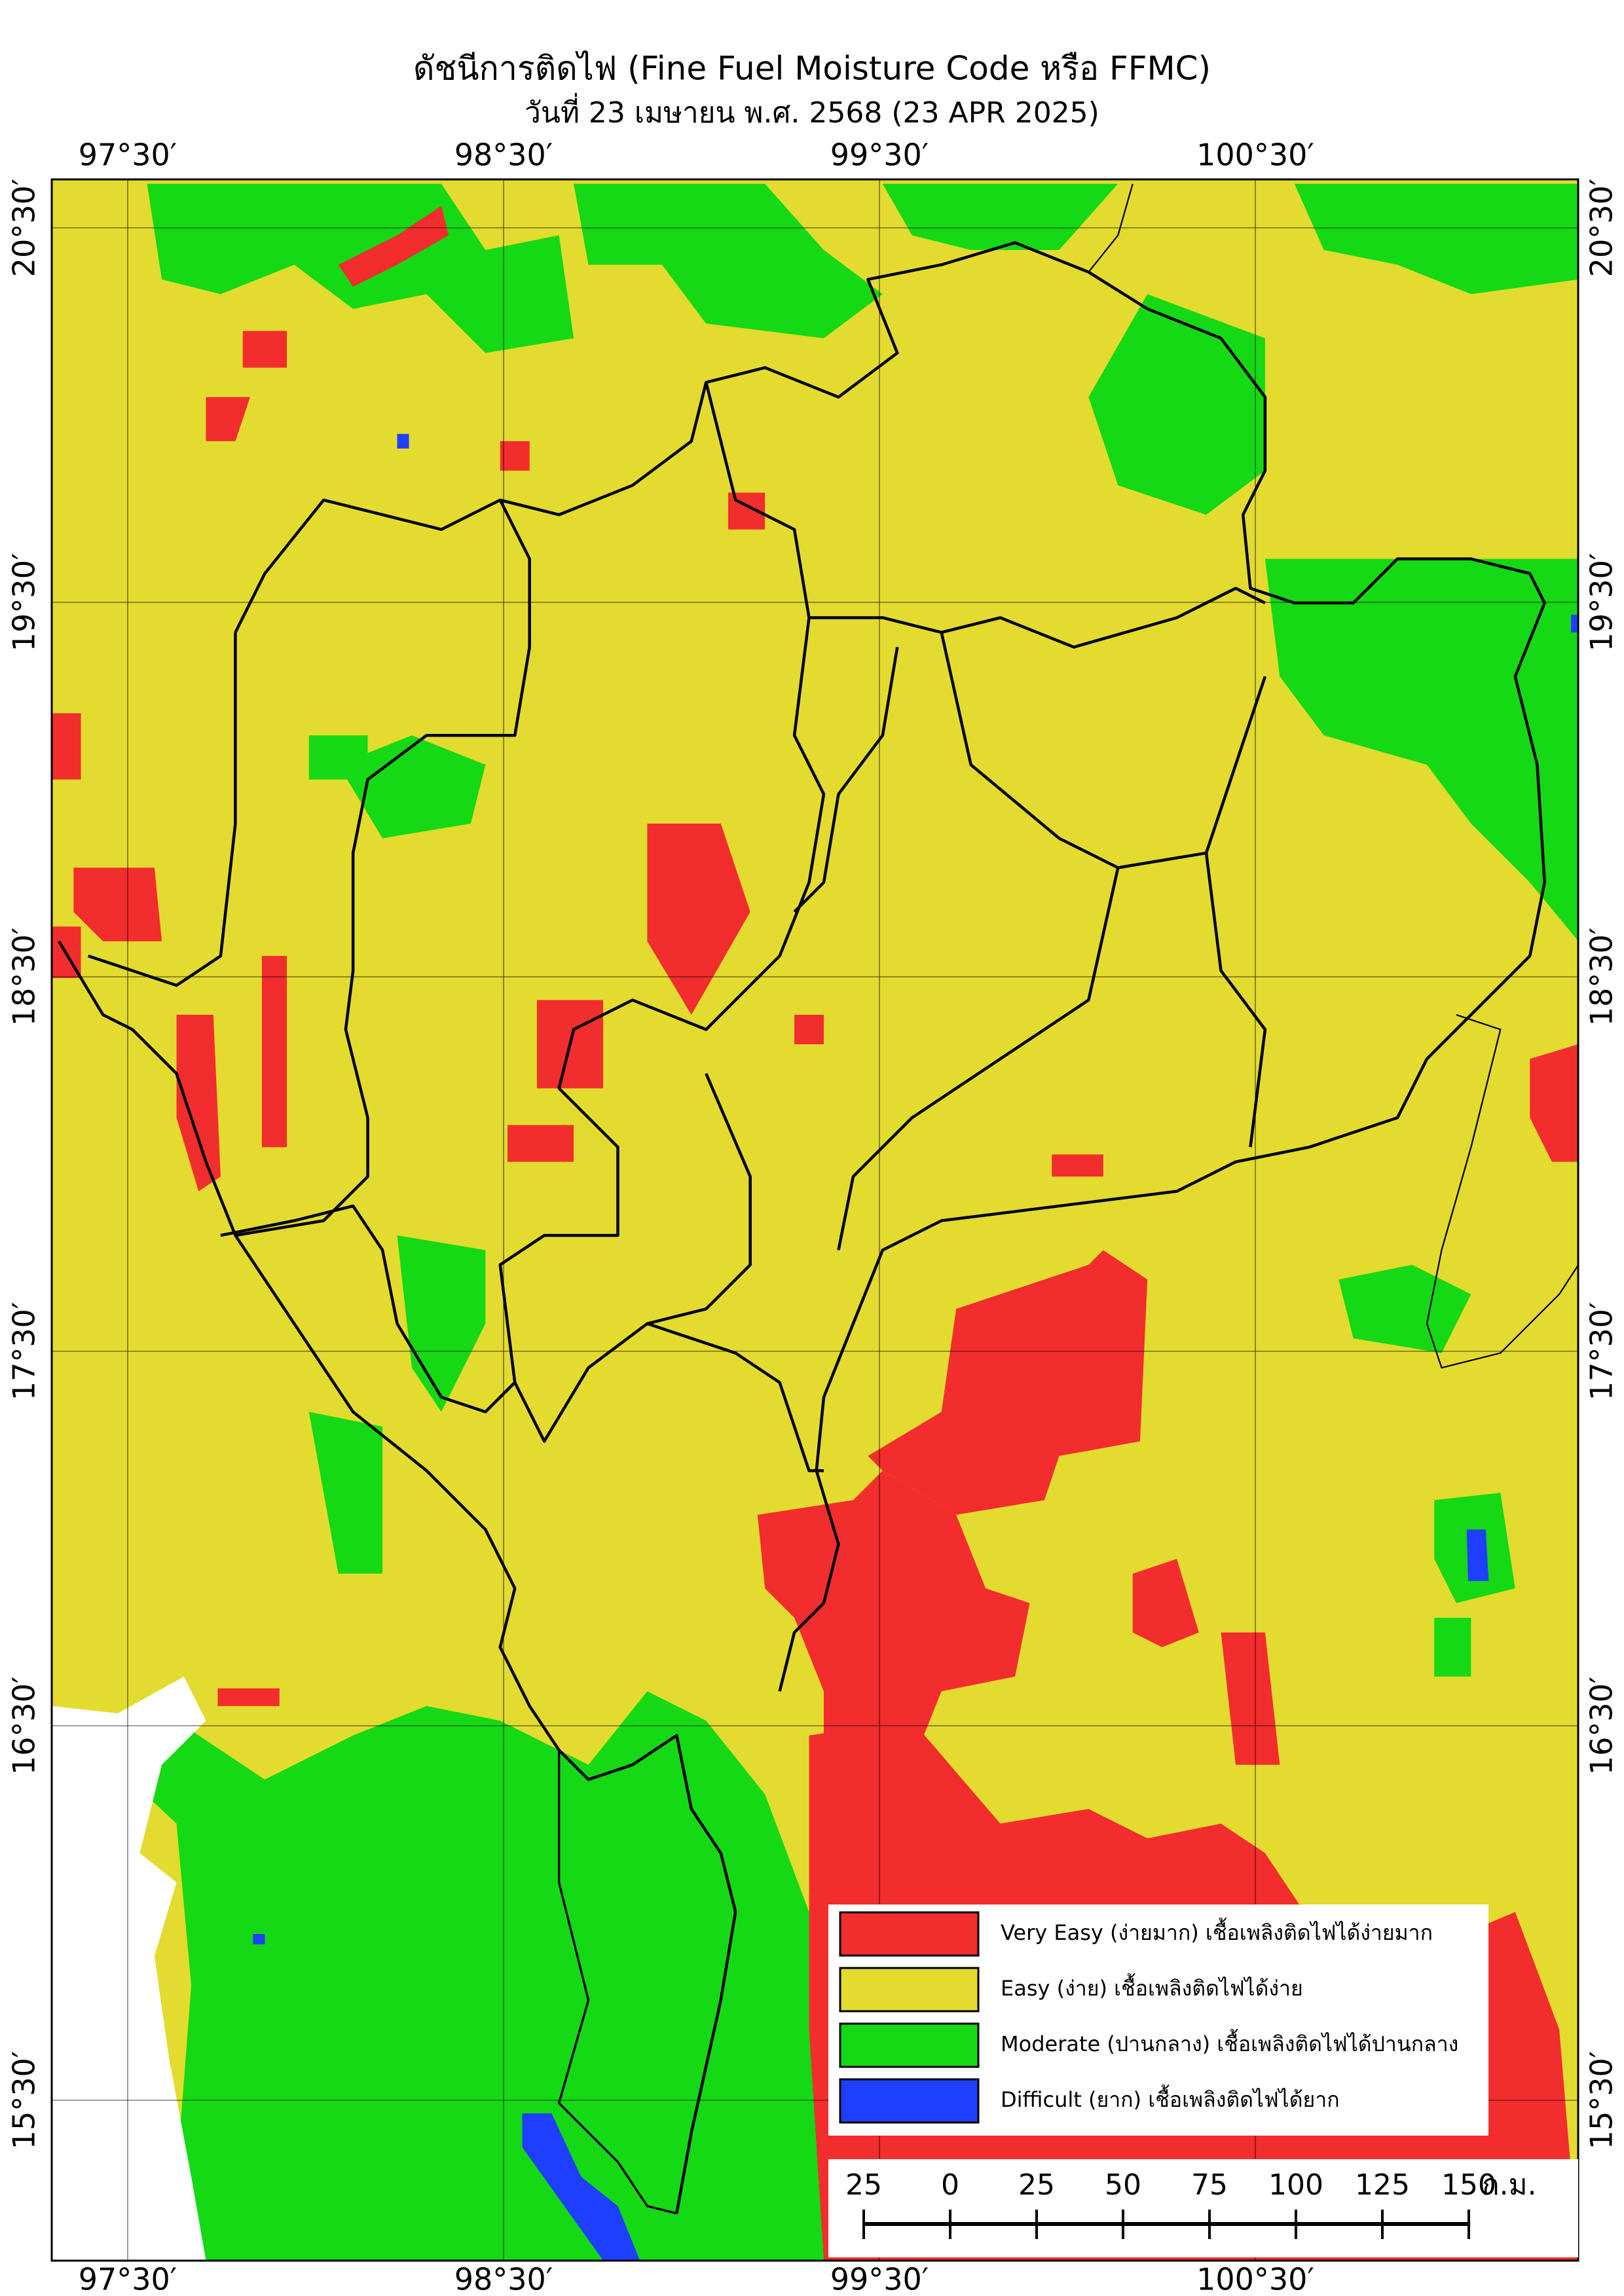  What do you see at coordinates (1255, 155) in the screenshot?
I see `longitude-label-top: 100°30′` at bounding box center [1255, 155].